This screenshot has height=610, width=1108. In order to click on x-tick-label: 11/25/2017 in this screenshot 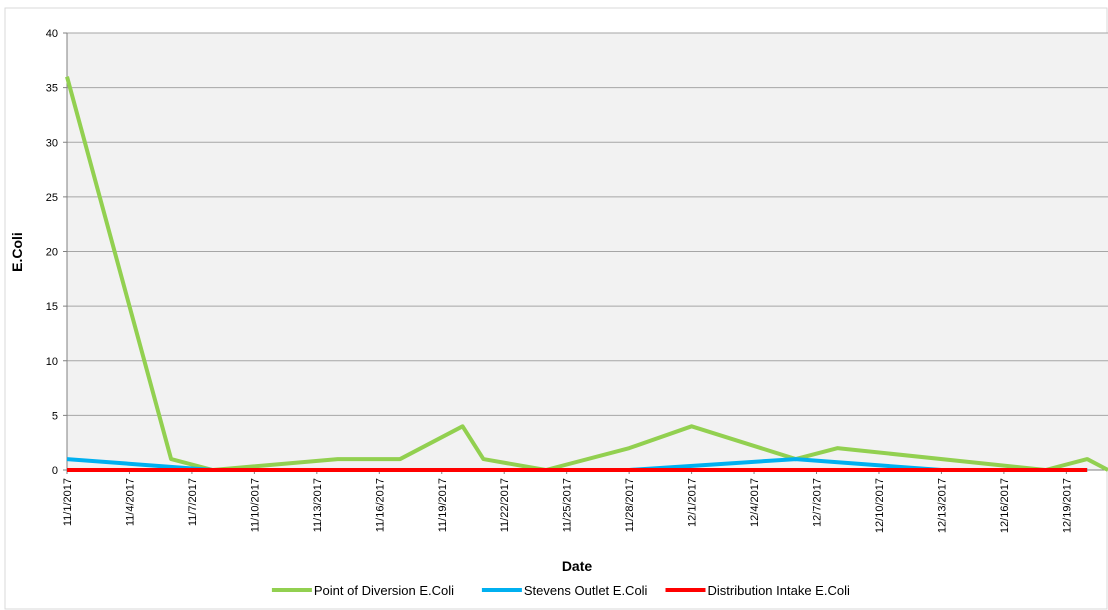, I will do `click(568, 505)`.